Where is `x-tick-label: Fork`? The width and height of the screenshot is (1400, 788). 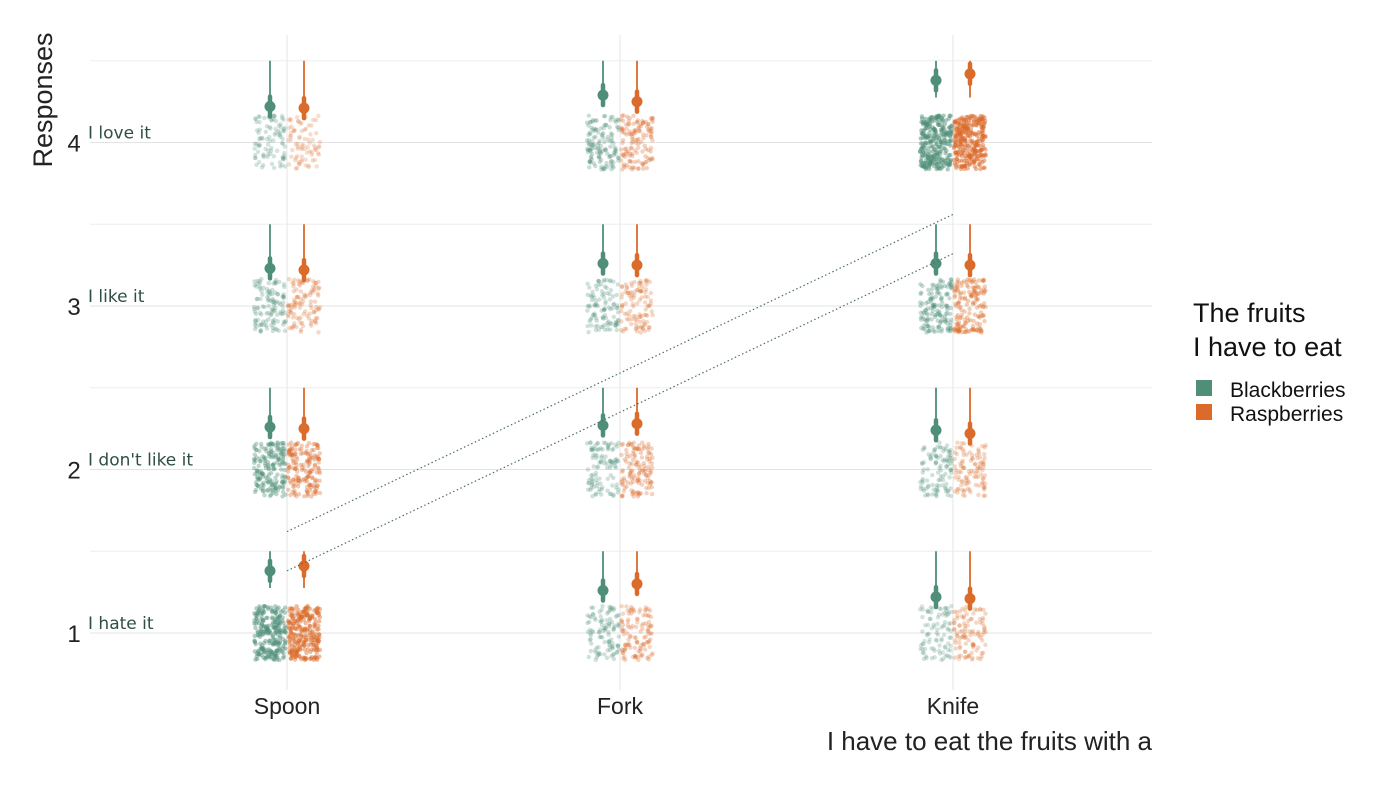 x-tick-label: Fork is located at coordinates (620, 706).